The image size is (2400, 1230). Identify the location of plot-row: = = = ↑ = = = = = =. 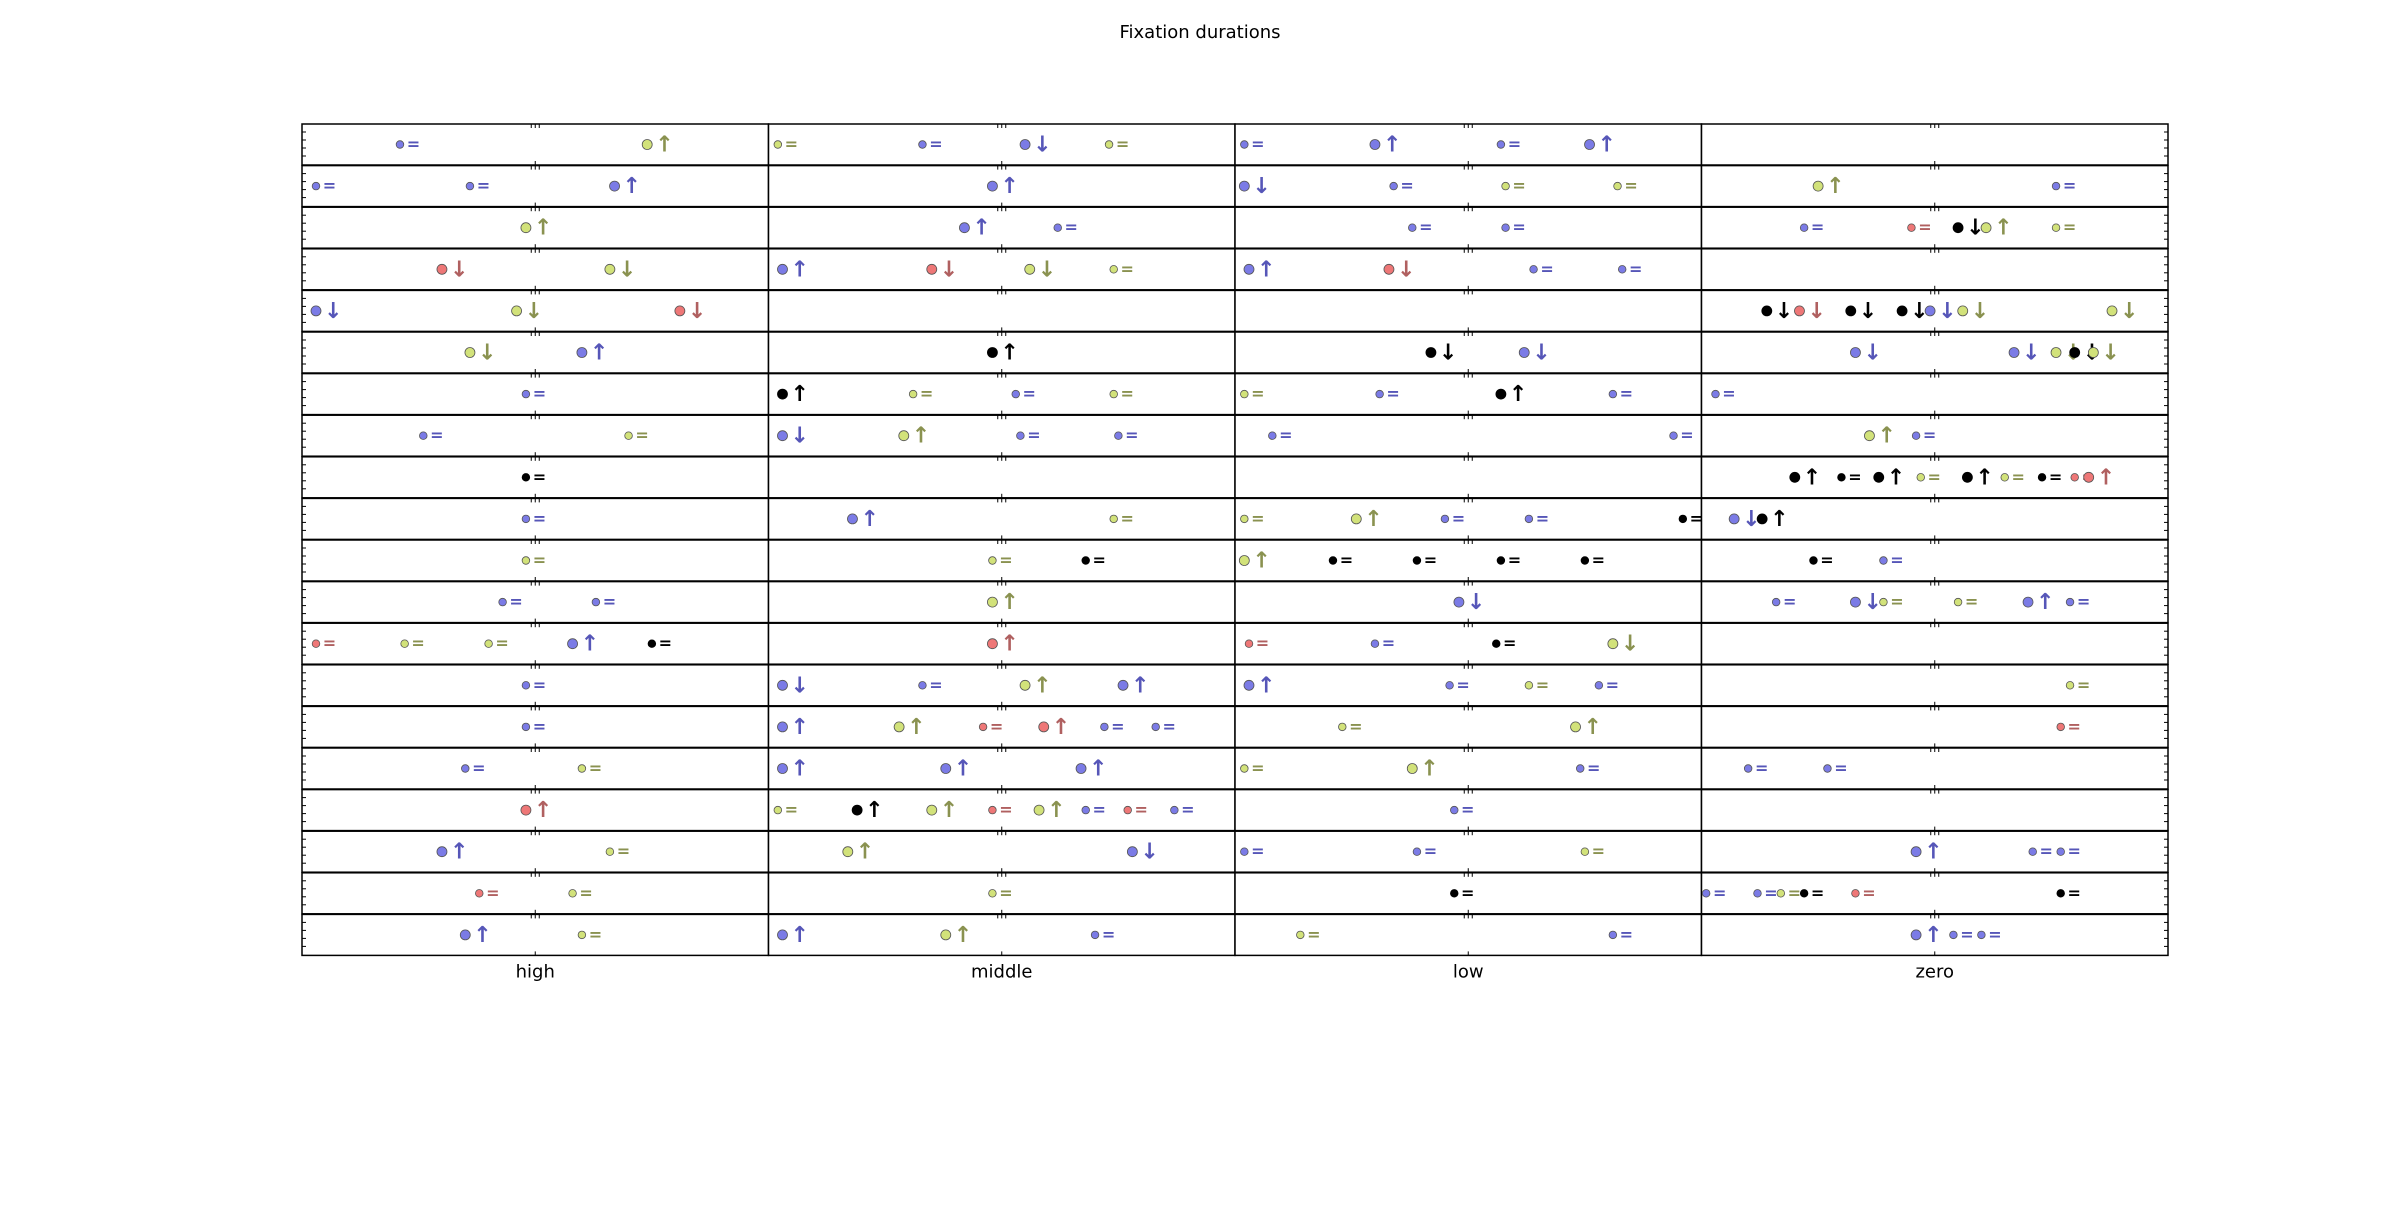
(1235, 560).